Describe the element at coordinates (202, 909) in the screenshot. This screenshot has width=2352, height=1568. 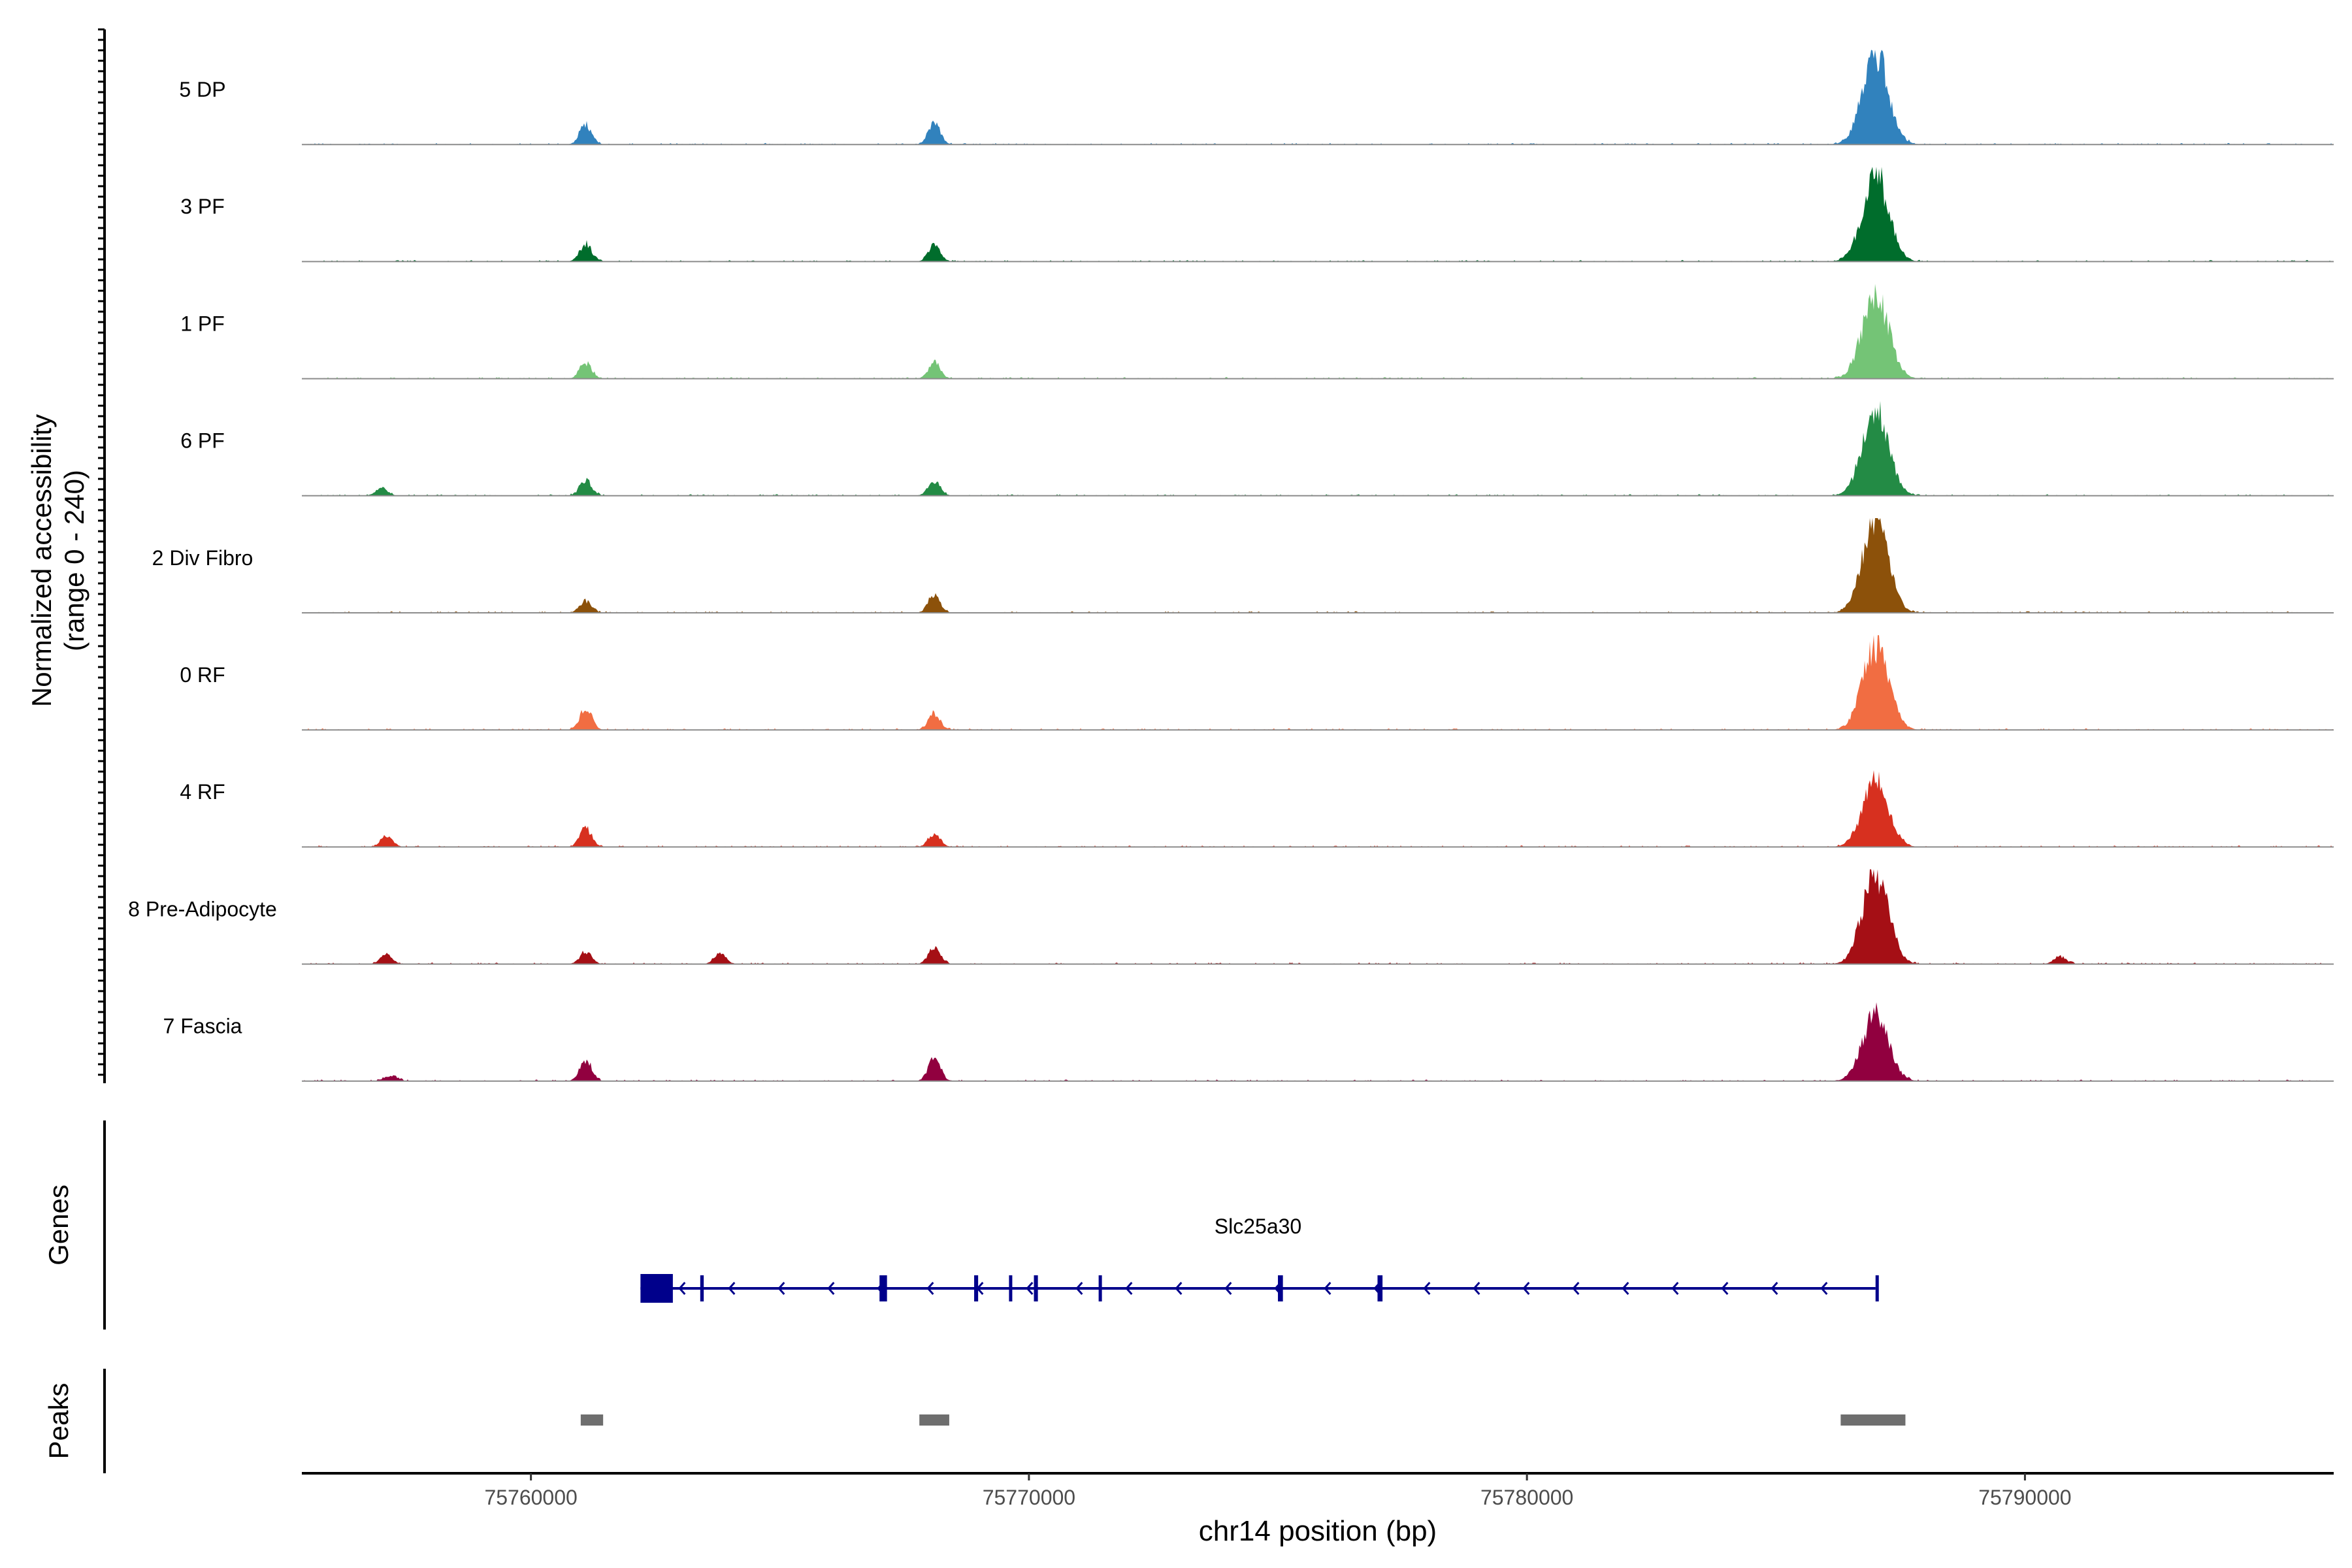
I see `track-label: 8 Pre-Adipocyte` at that location.